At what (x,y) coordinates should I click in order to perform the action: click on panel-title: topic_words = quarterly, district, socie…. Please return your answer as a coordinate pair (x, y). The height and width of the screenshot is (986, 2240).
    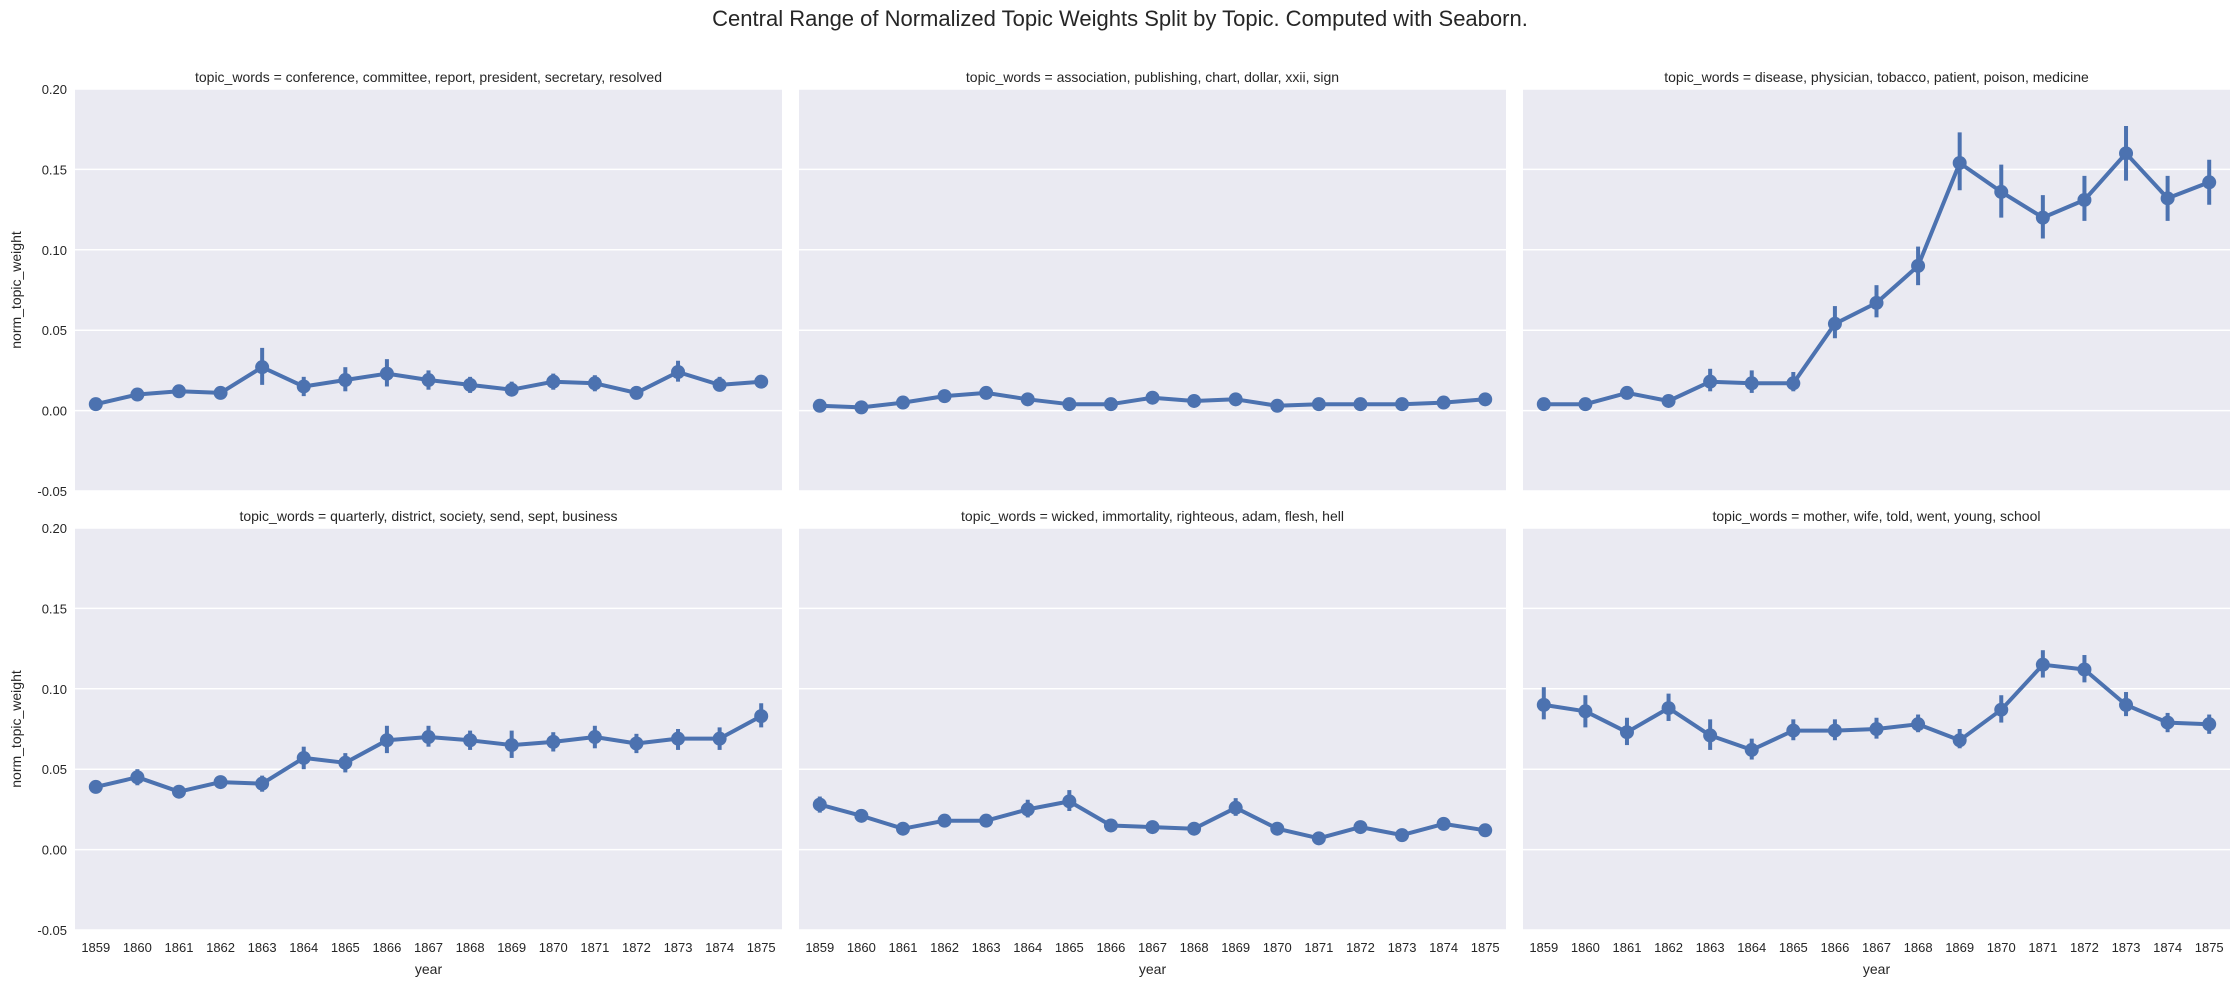
    Looking at the image, I should click on (428, 516).